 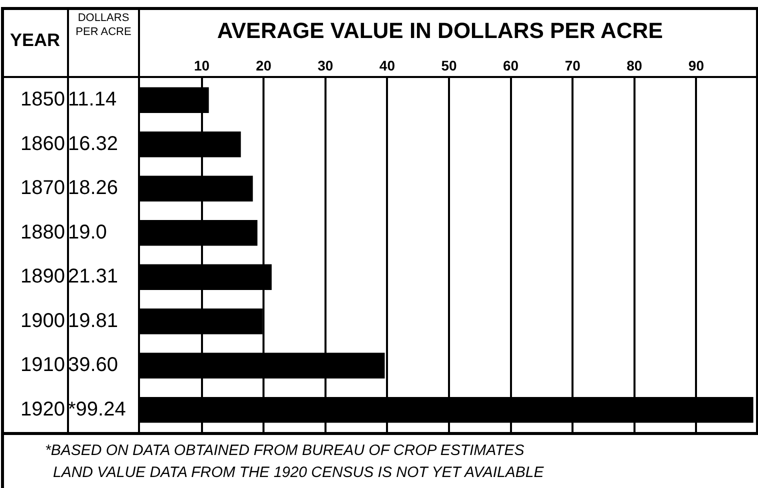 What do you see at coordinates (511, 65) in the screenshot?
I see `x-tick-label: 60` at bounding box center [511, 65].